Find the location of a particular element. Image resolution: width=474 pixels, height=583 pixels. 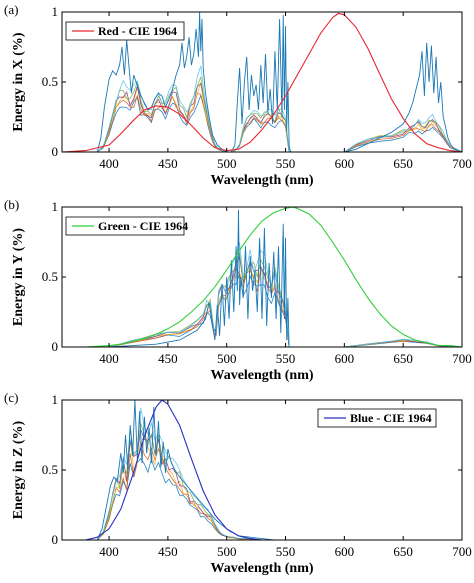

panel-label: (b) is located at coordinates (11, 204).